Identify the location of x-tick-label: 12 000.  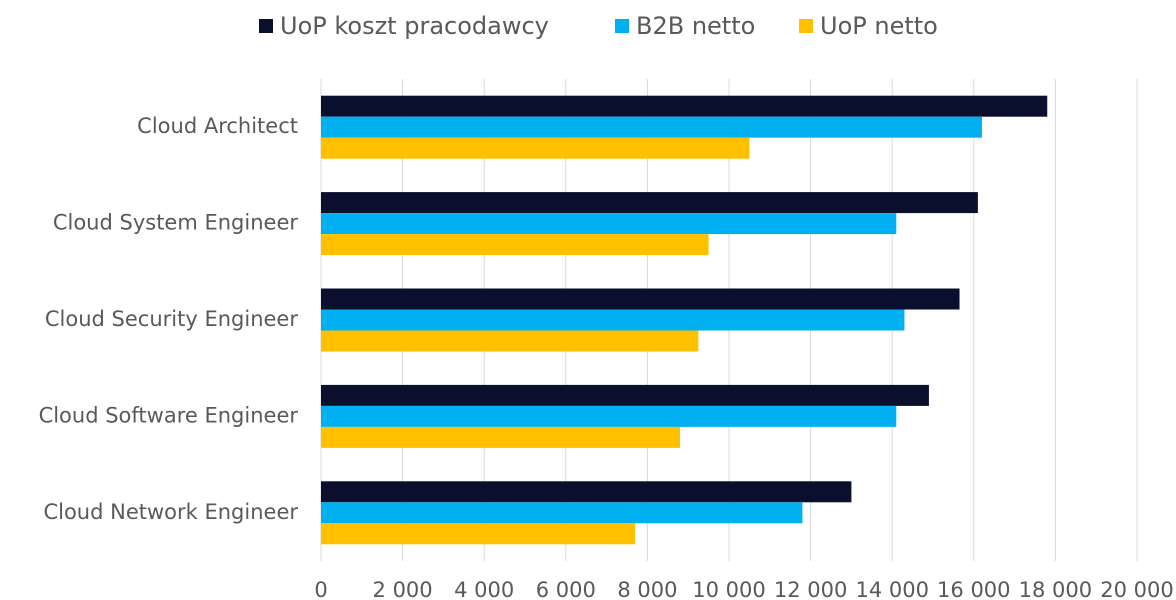
(810, 589).